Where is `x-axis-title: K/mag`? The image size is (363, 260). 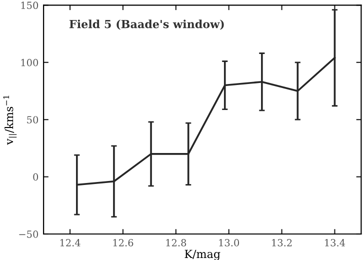
x-axis-title: K/mag is located at coordinates (202, 255).